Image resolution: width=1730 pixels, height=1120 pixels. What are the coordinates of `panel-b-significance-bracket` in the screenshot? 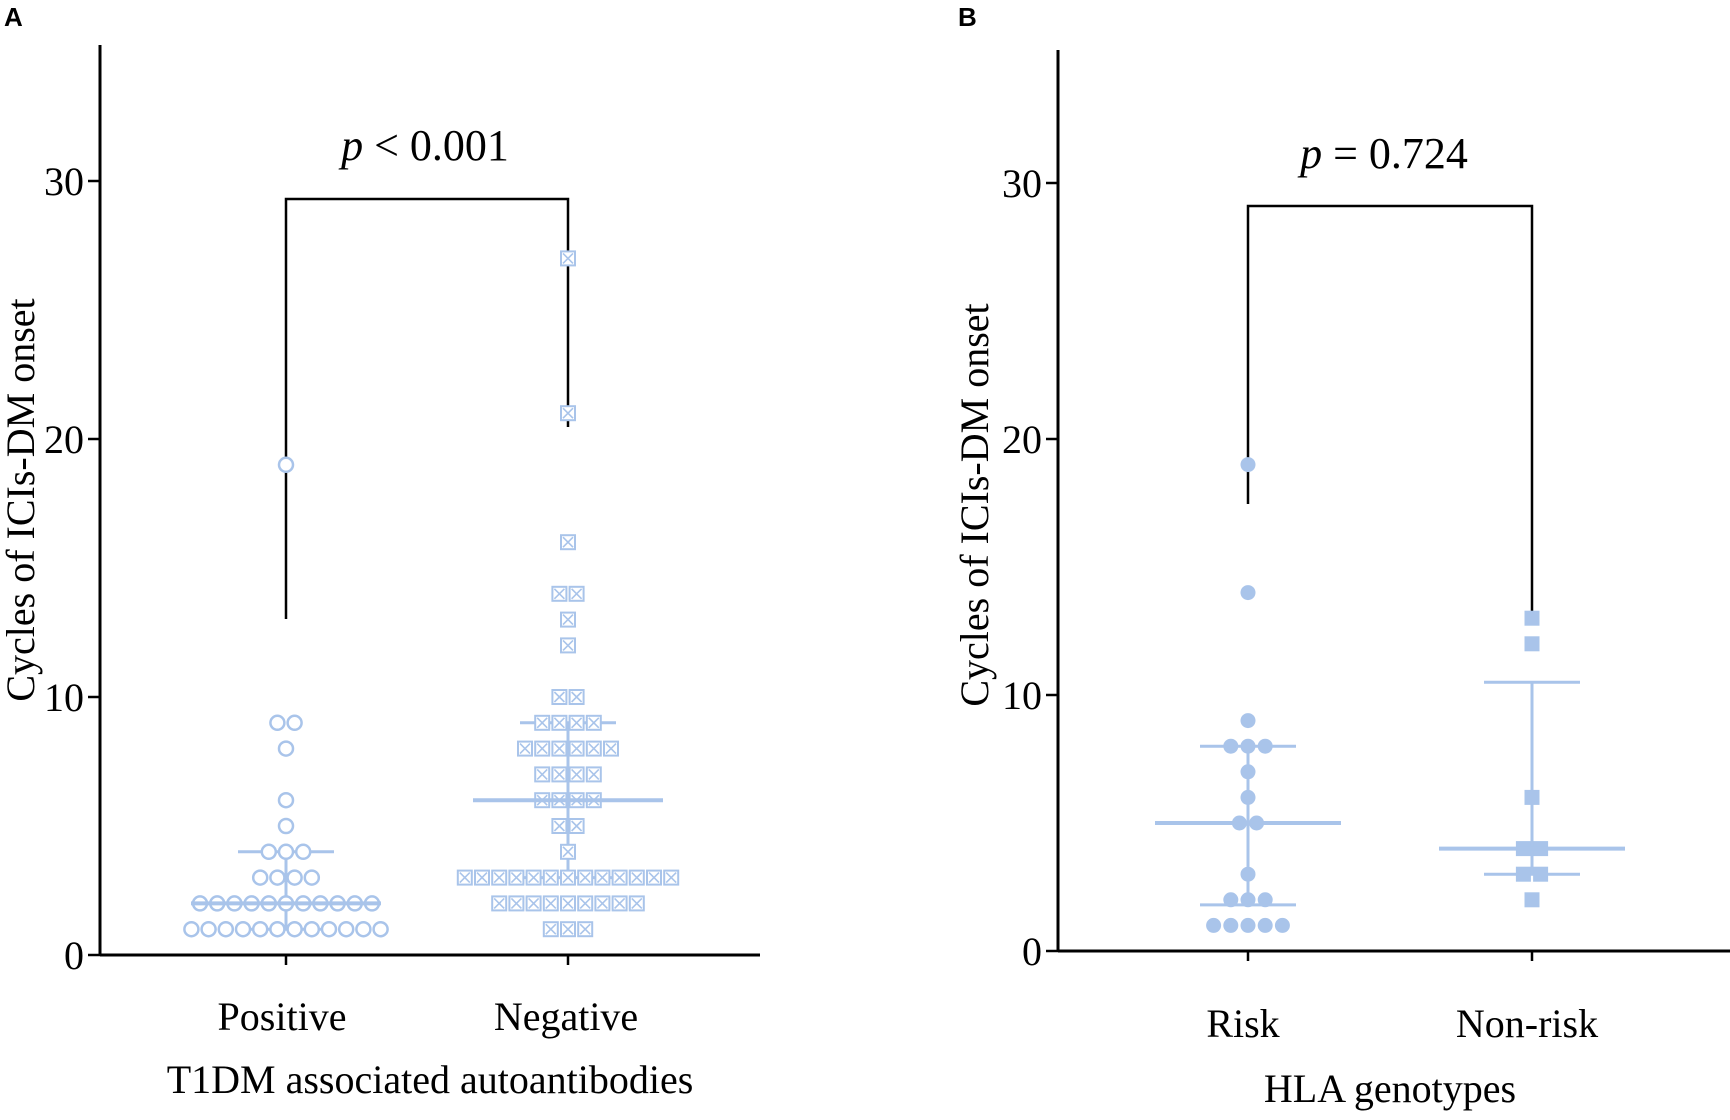 It's located at (1390, 407).